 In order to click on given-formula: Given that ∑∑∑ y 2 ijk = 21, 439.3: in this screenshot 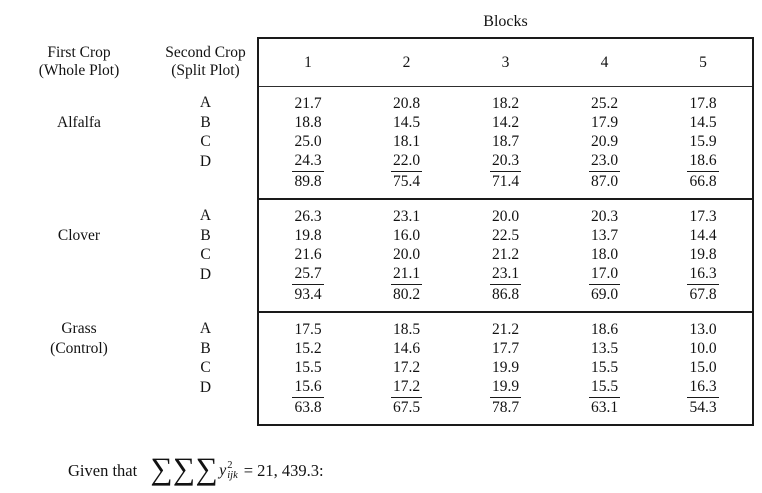, I will do `click(415, 468)`.